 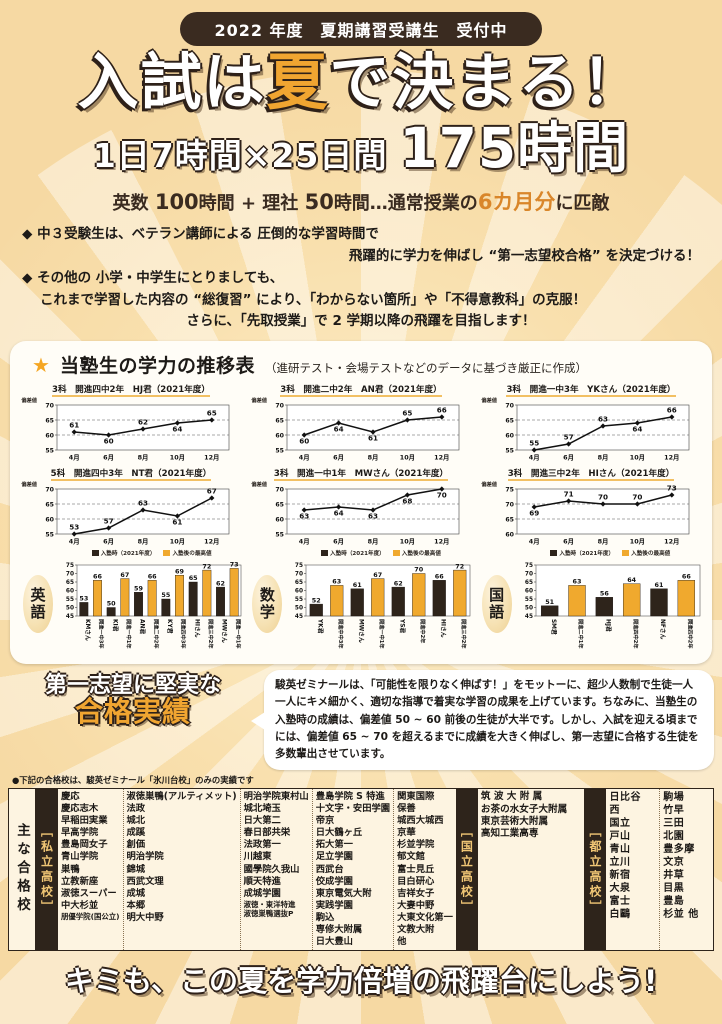 What do you see at coordinates (353, 809) in the screenshot?
I see `school-name: 十文字・安田学園` at bounding box center [353, 809].